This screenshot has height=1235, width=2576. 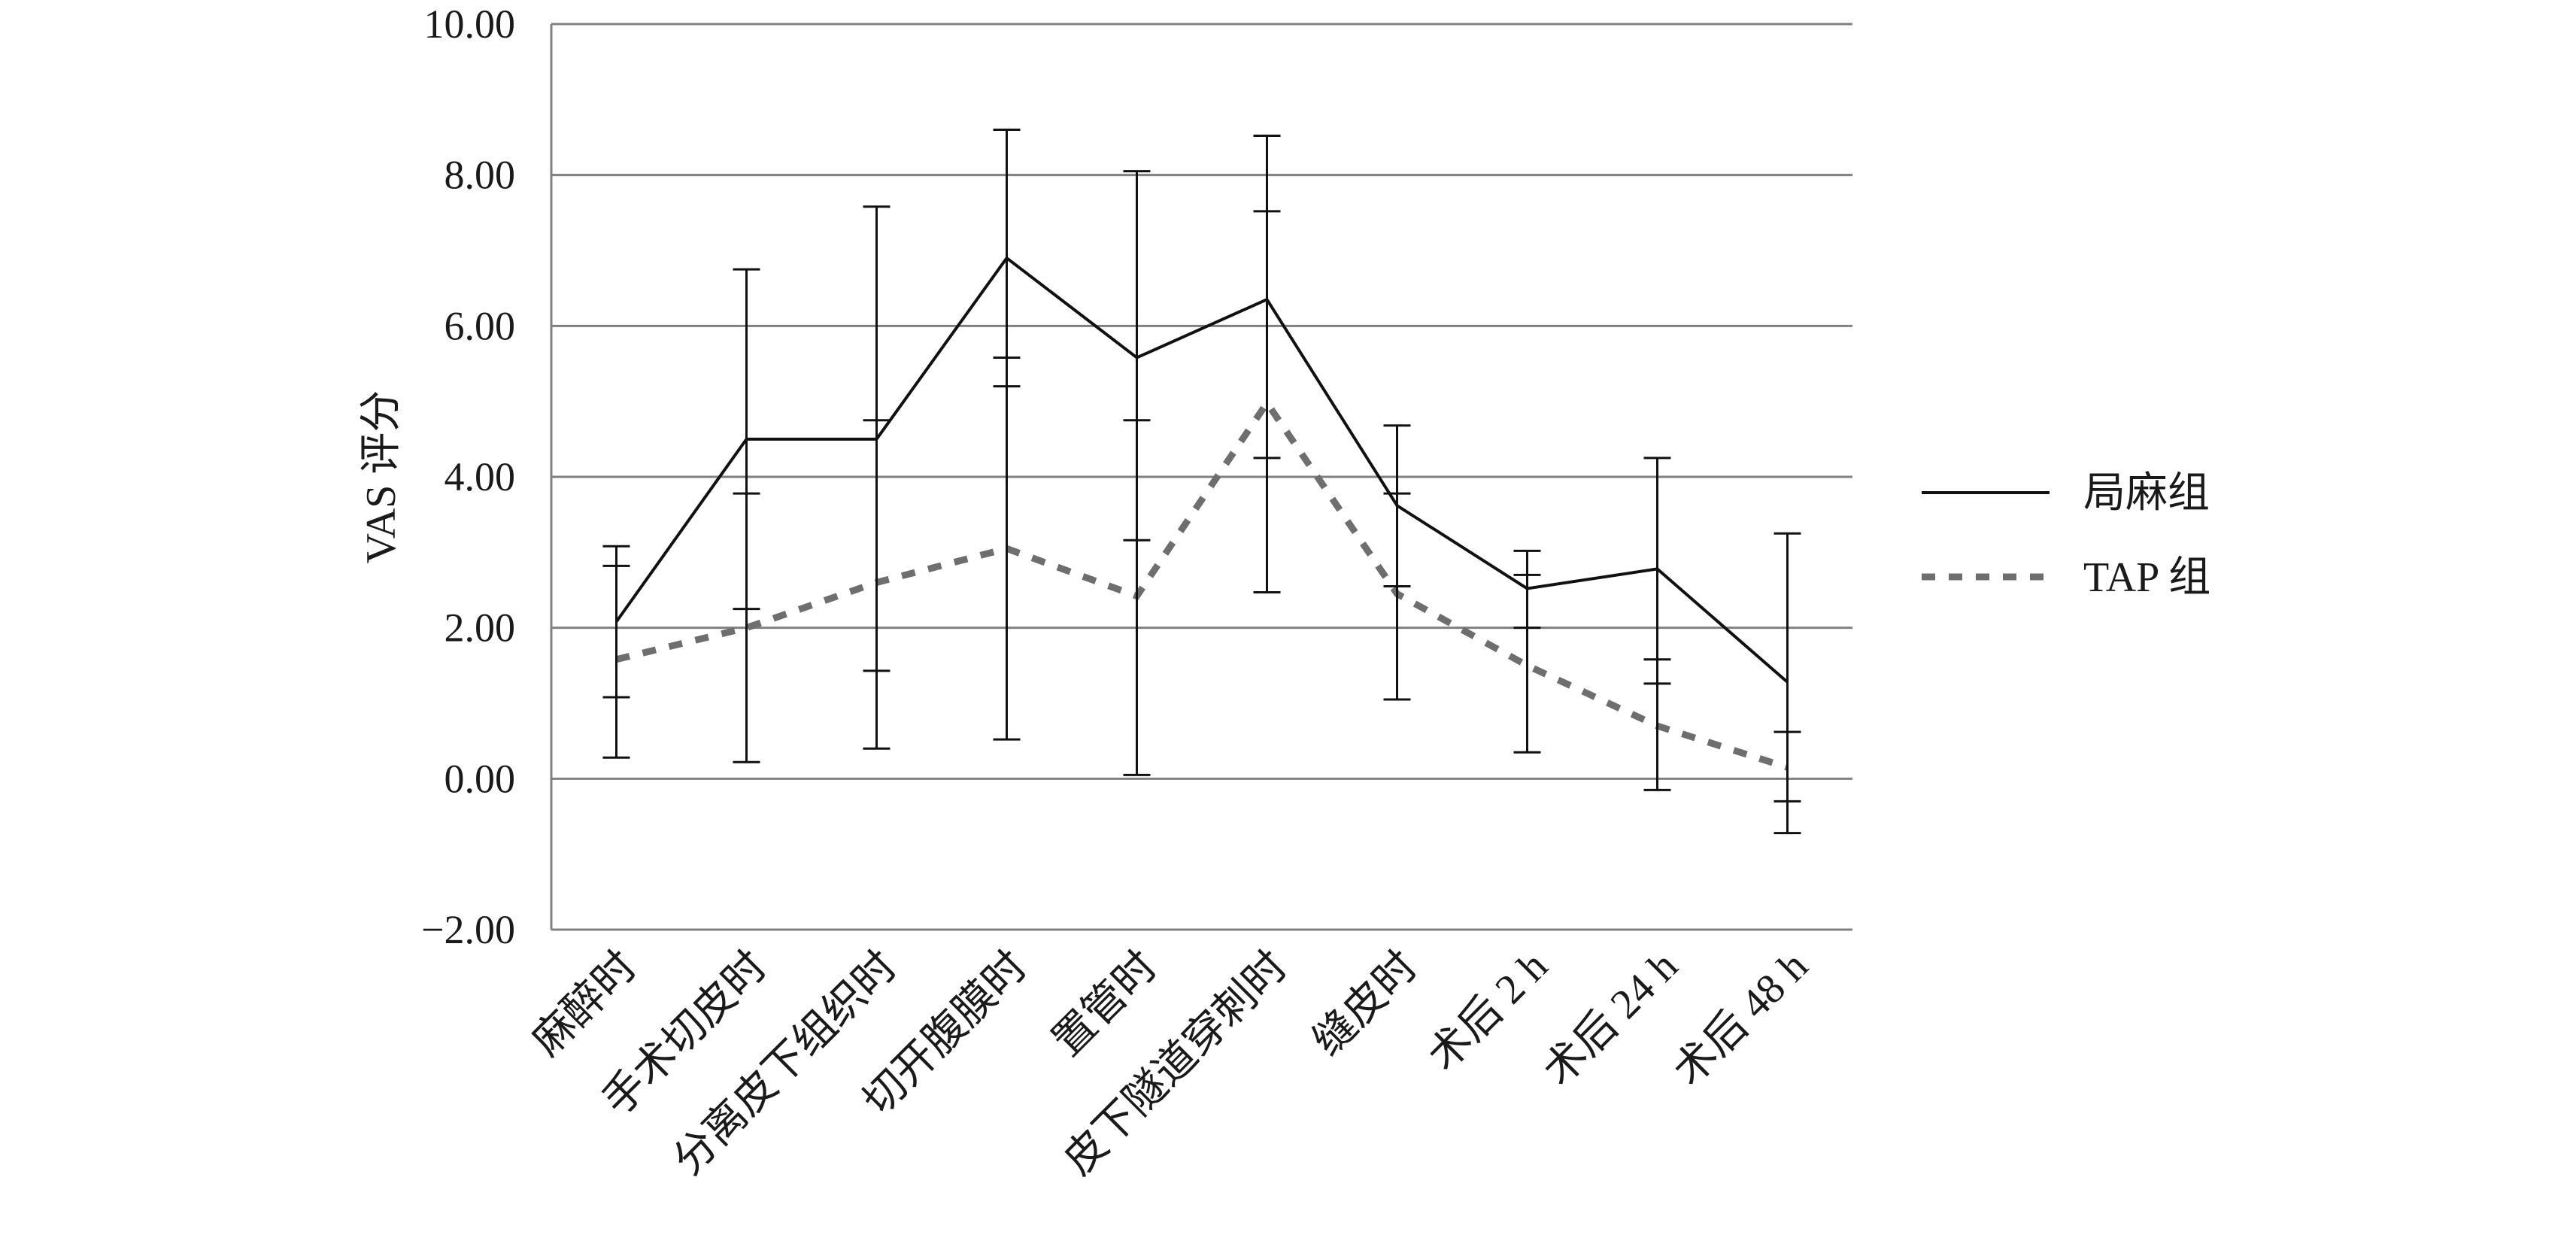 I want to click on legend-label-1: TAP 组, so click(x=2146, y=578).